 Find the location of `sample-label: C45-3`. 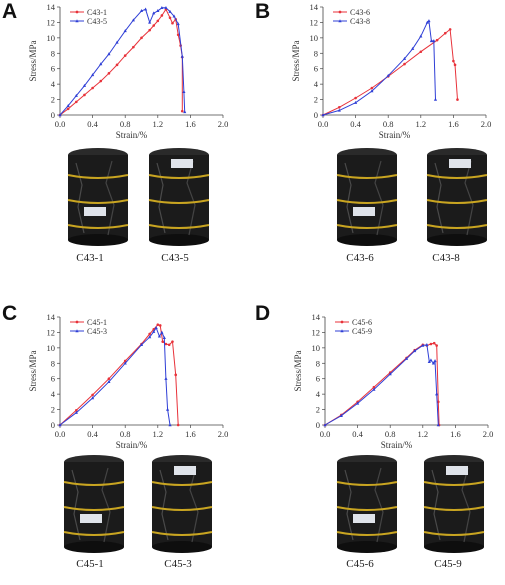

sample-label: C45-3 is located at coordinates (178, 564).